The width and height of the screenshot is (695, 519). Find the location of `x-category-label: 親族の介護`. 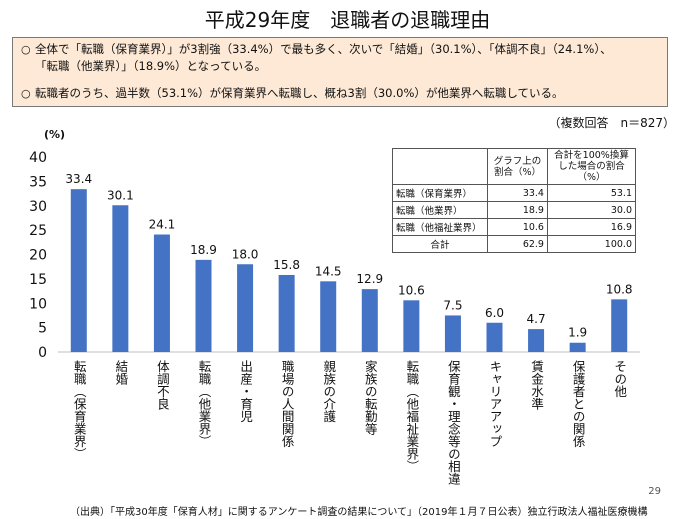

x-category-label: 親族の介護 is located at coordinates (329, 391).